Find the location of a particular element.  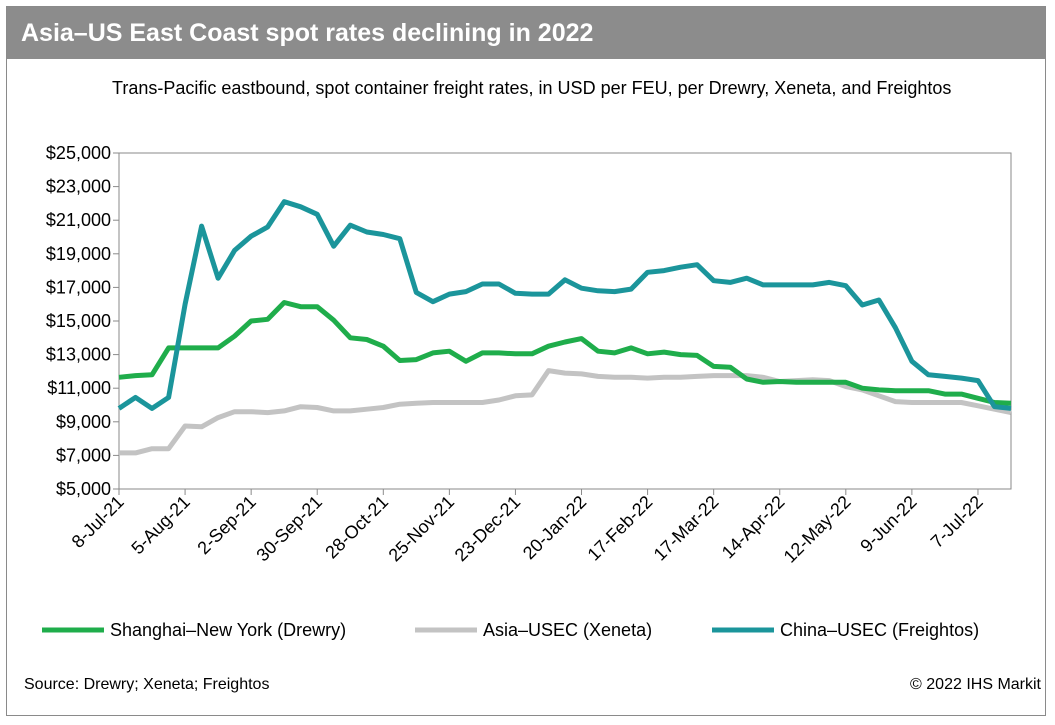

legend-item-china-usec: China–USEC (Freightos) is located at coordinates (845, 630).